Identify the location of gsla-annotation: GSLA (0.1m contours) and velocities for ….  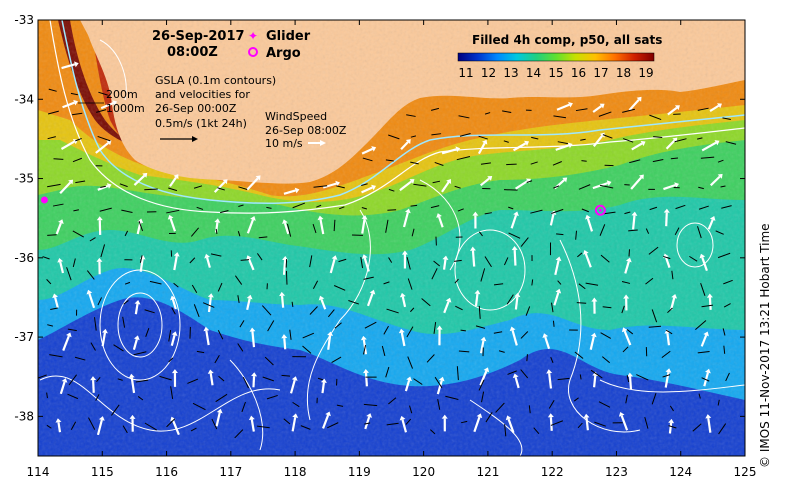
(215, 108).